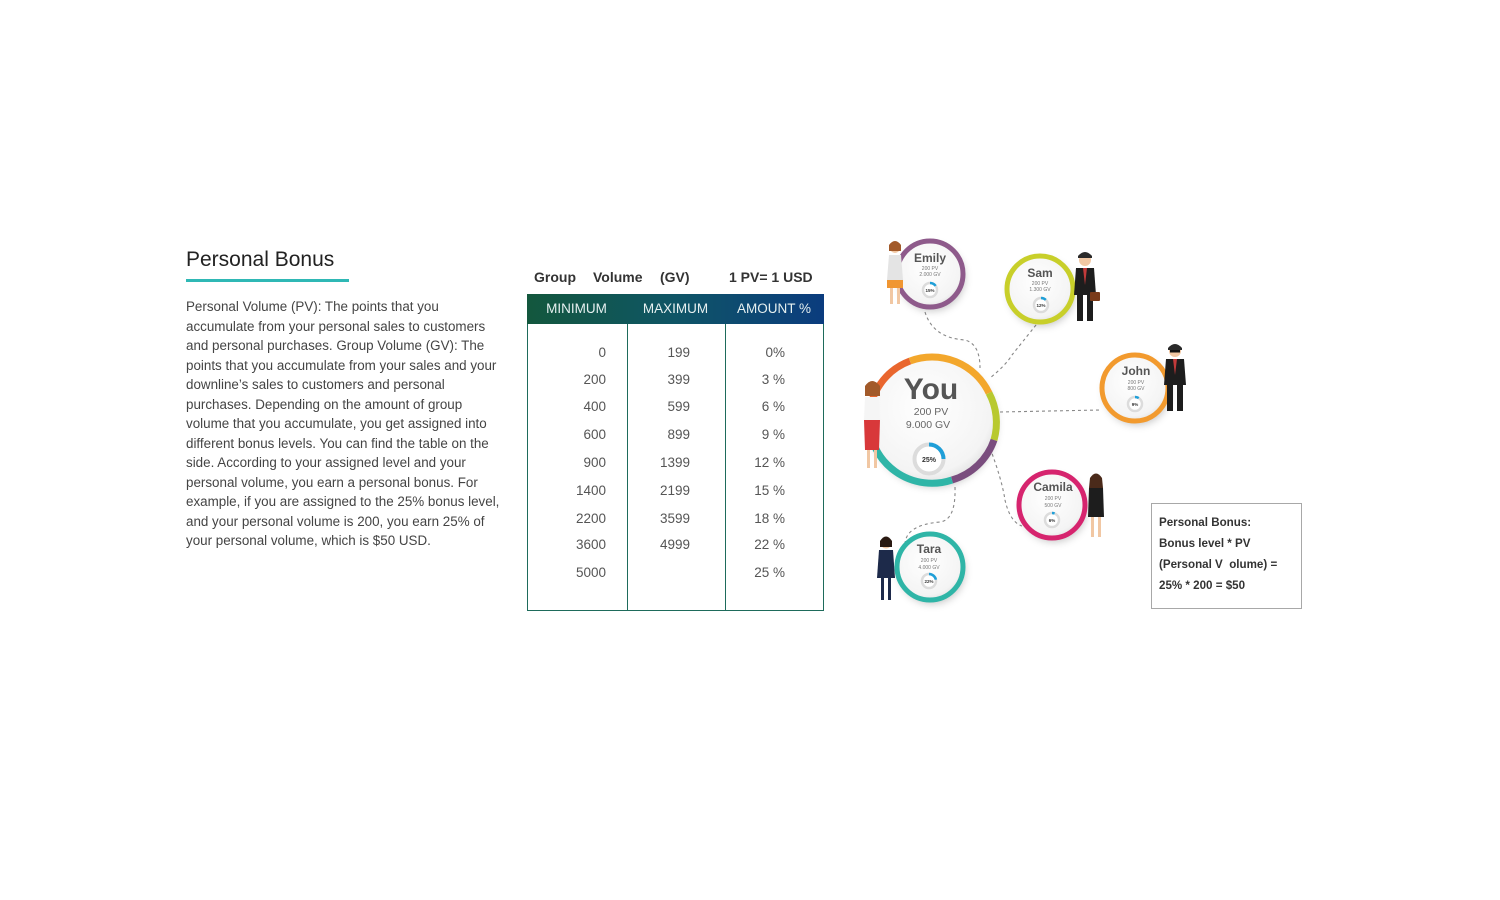 The image size is (1500, 900). Describe the element at coordinates (929, 460) in the screenshot. I see `center-percent: 25%` at that location.